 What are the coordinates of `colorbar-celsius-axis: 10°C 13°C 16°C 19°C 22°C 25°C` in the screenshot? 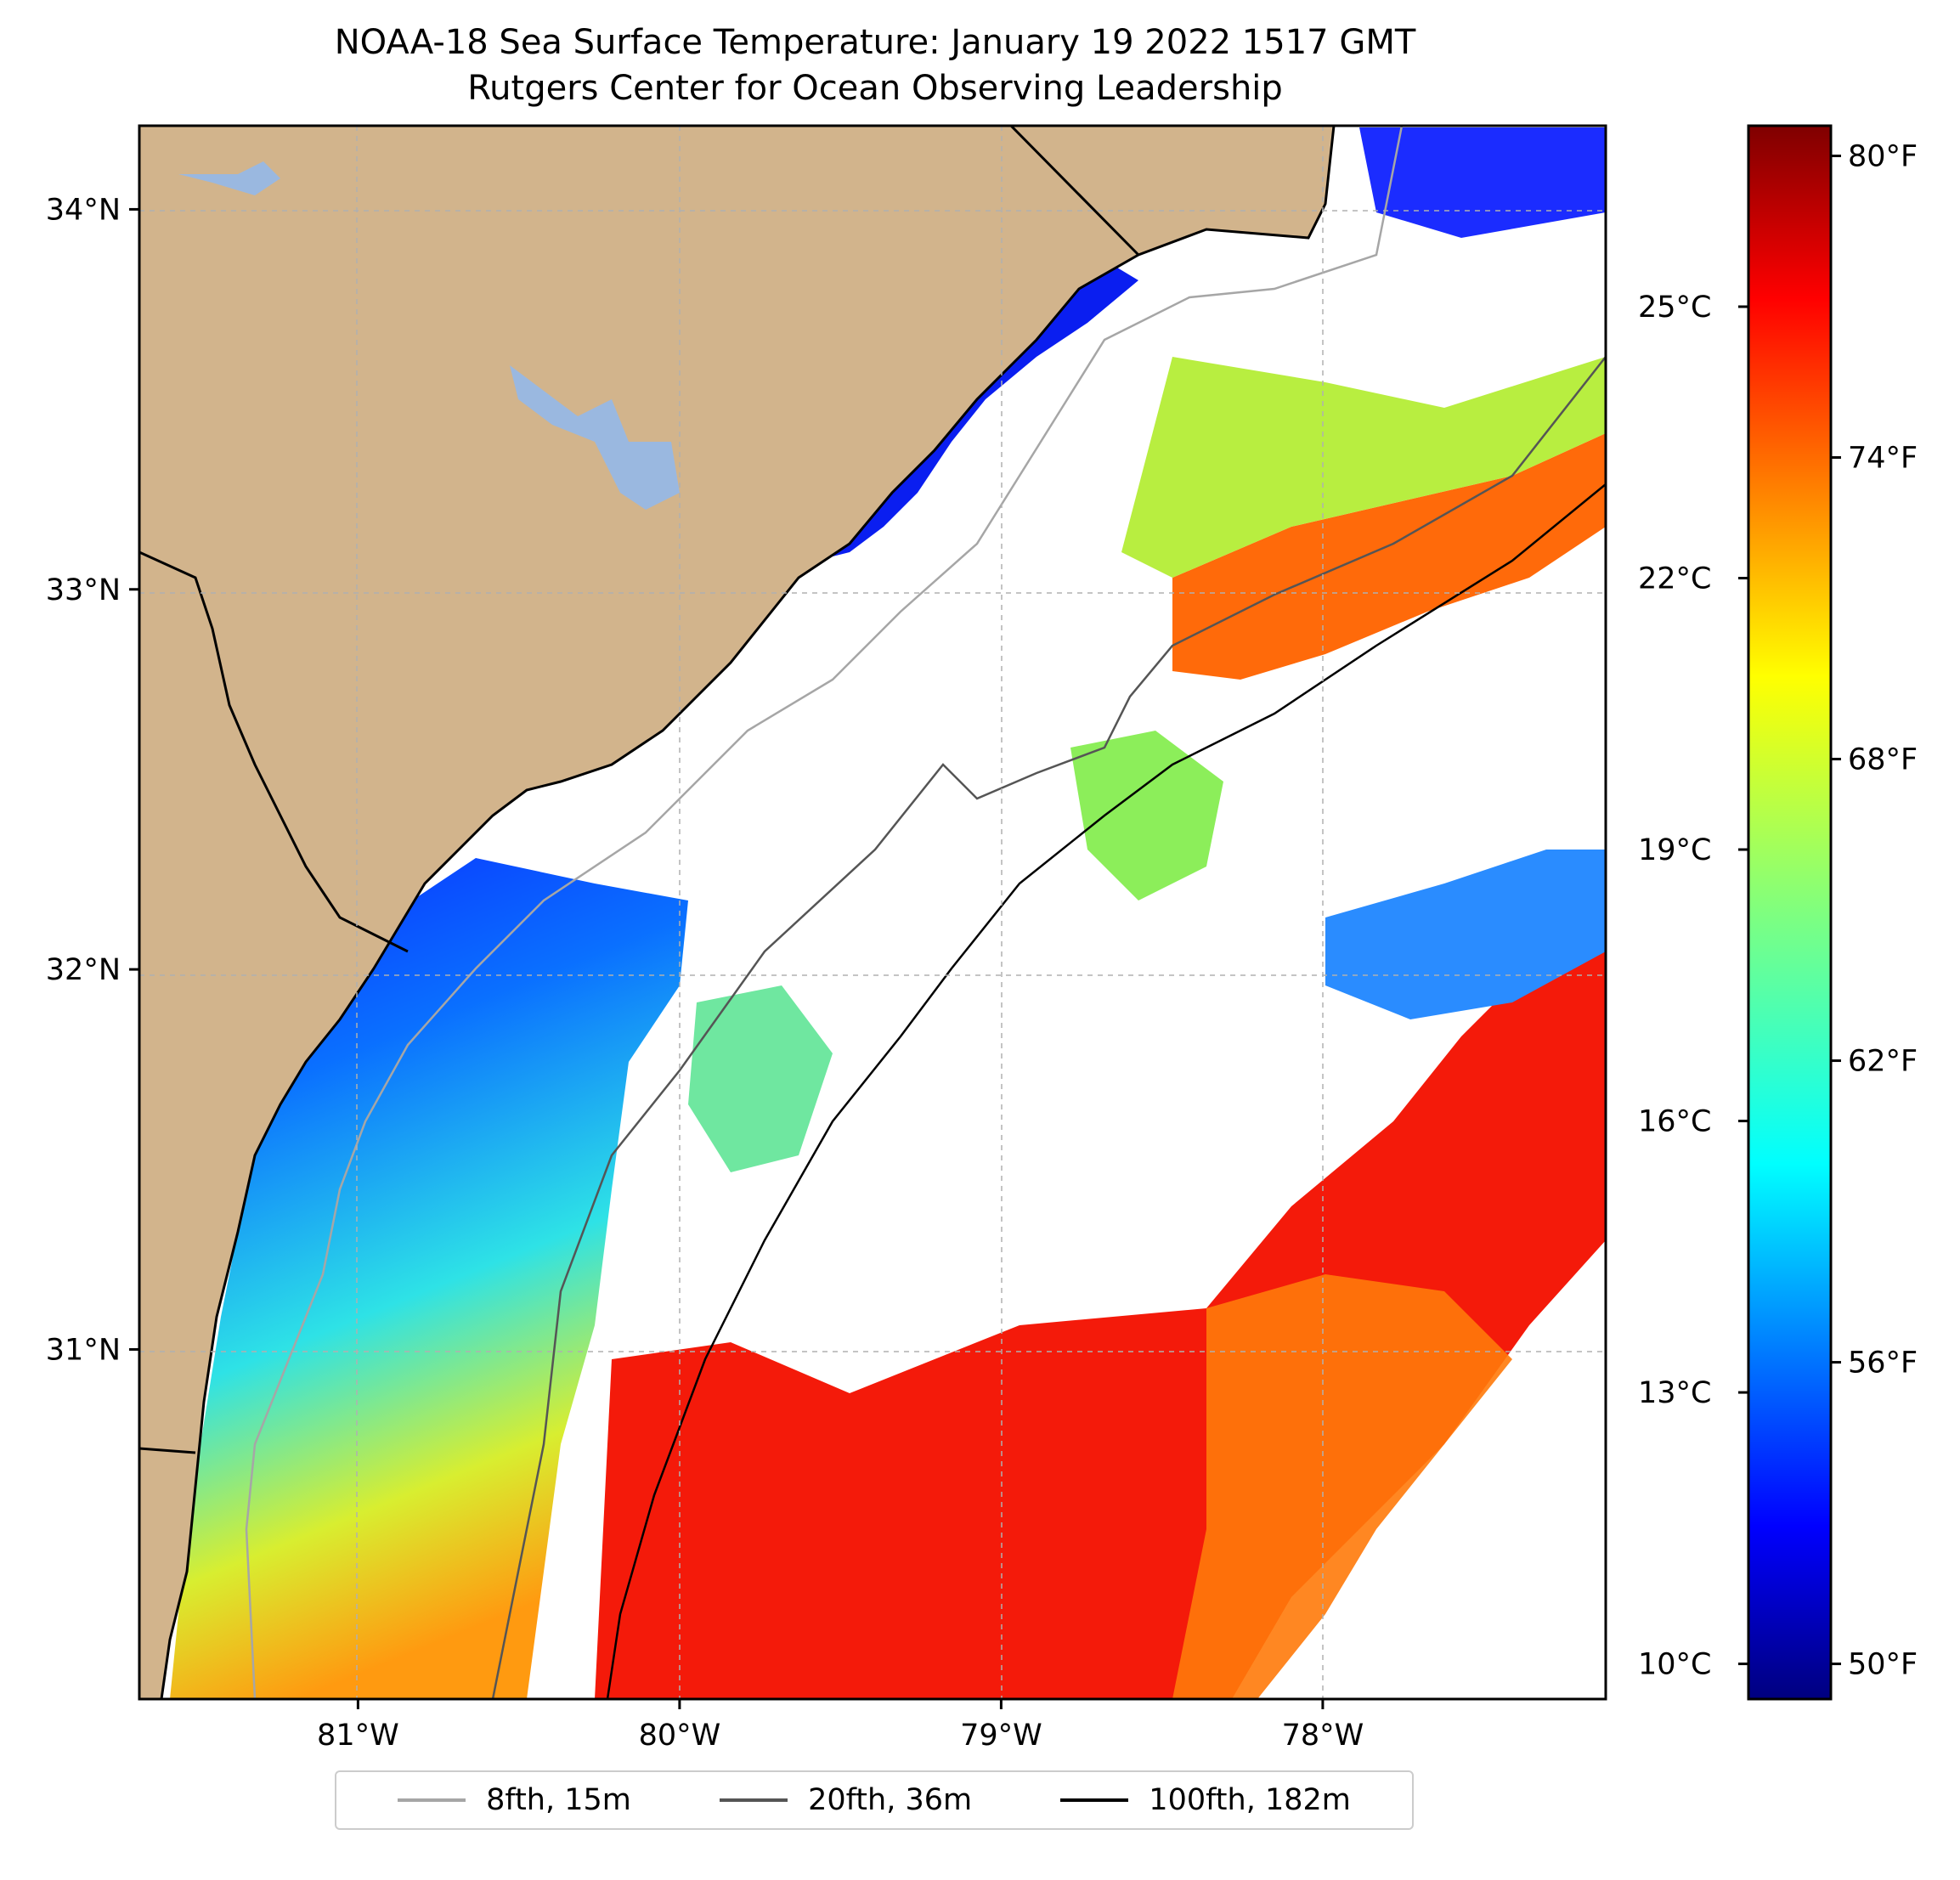 It's located at (1693, 986).